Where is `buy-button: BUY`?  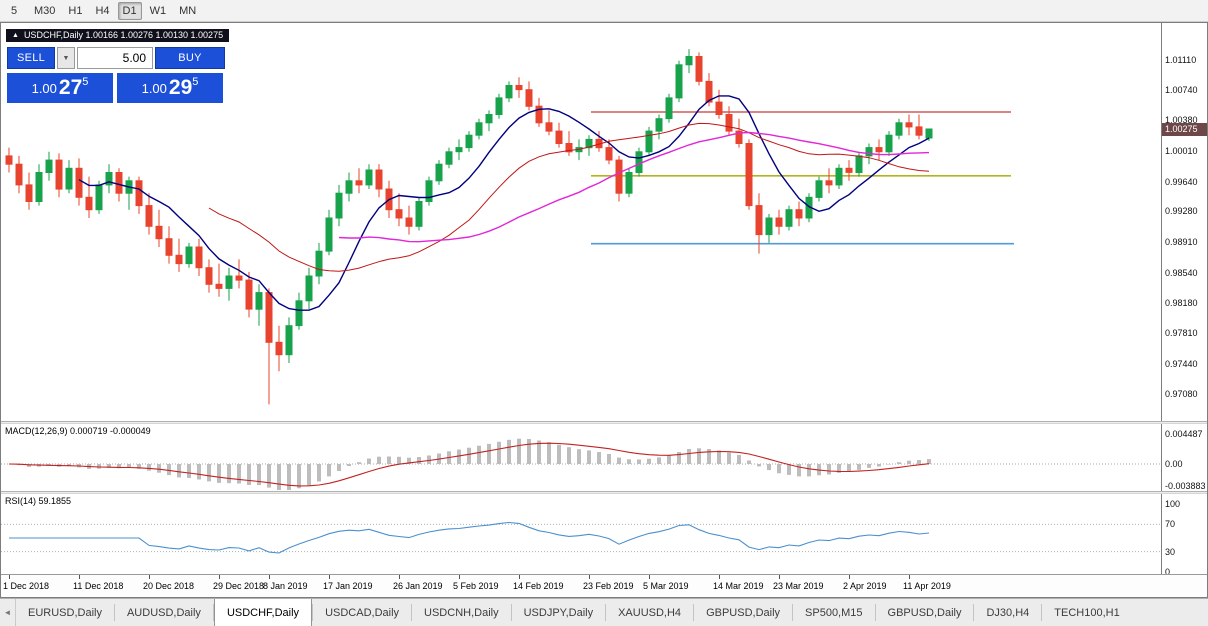
buy-button: BUY is located at coordinates (190, 58).